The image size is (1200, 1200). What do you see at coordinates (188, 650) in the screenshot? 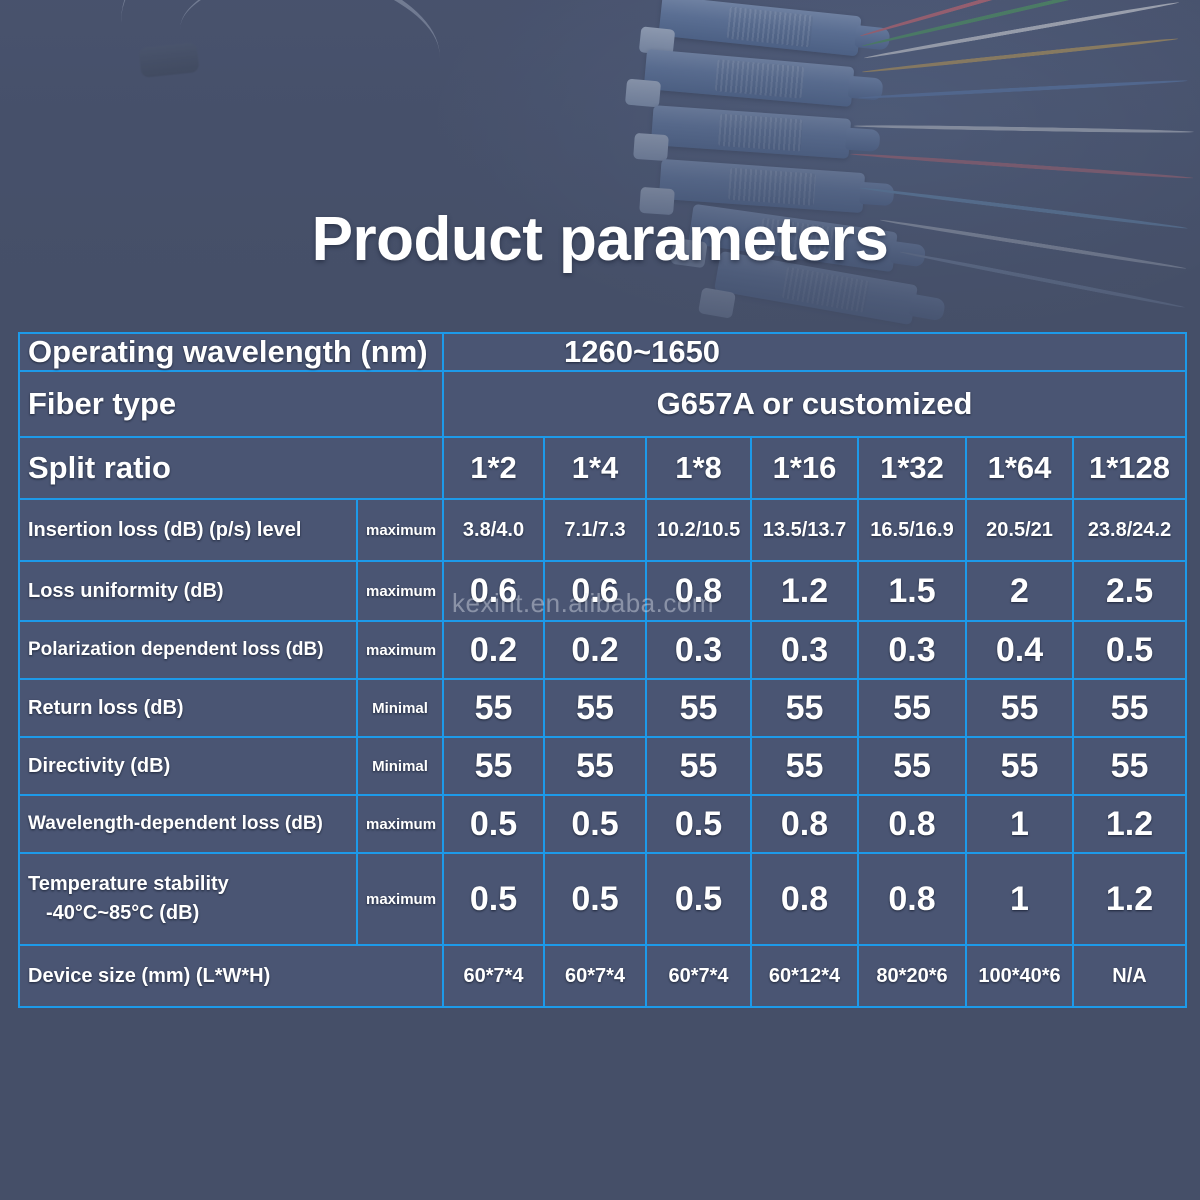
I see `row-label-polarization-dependent-loss: Polarization dependent loss (dB)` at bounding box center [188, 650].